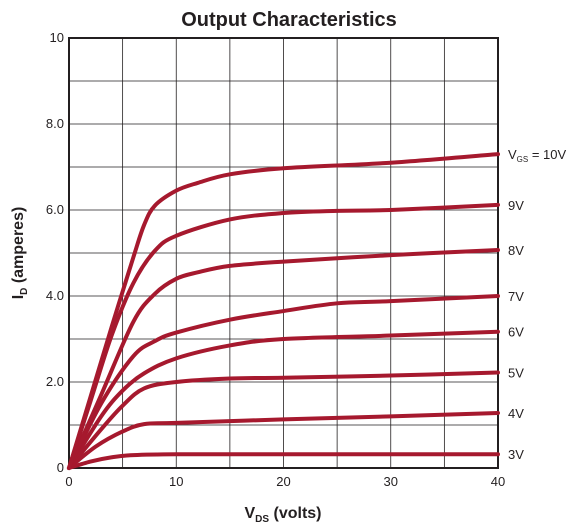 The image size is (577, 529). What do you see at coordinates (516, 296) in the screenshot?
I see `curve-label: 7V` at bounding box center [516, 296].